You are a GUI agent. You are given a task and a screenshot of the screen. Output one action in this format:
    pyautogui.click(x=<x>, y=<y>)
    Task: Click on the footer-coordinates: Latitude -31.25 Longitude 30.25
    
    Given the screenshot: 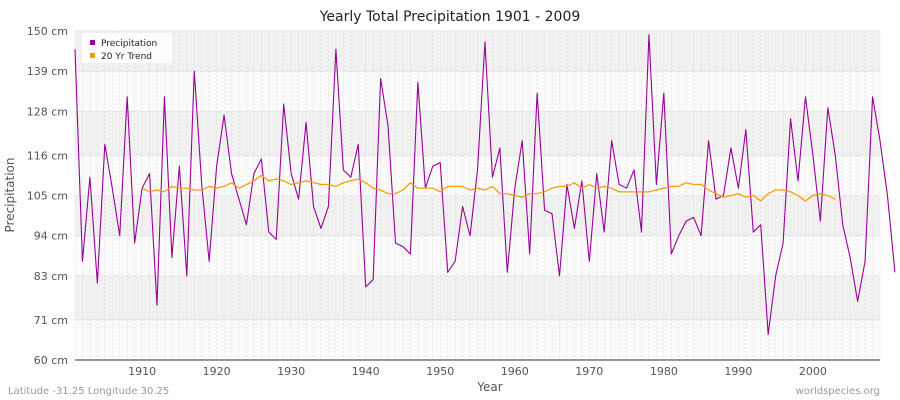 What is the action you would take?
    pyautogui.click(x=88, y=391)
    